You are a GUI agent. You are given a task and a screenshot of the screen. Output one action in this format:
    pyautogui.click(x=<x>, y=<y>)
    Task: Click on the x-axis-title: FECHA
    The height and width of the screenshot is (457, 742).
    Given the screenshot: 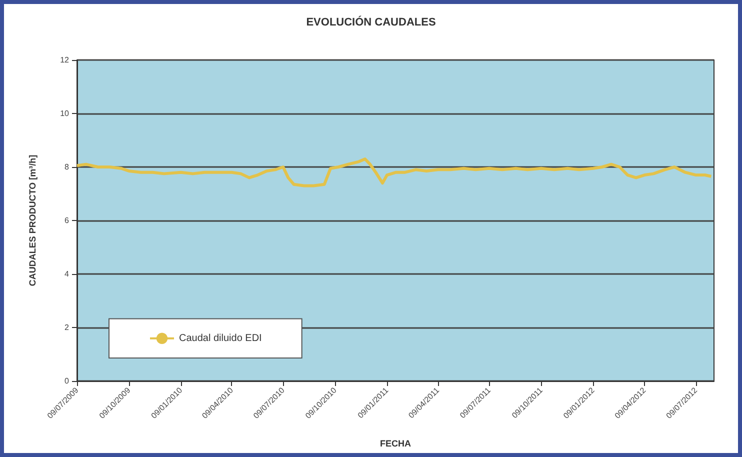 What is the action you would take?
    pyautogui.click(x=396, y=443)
    